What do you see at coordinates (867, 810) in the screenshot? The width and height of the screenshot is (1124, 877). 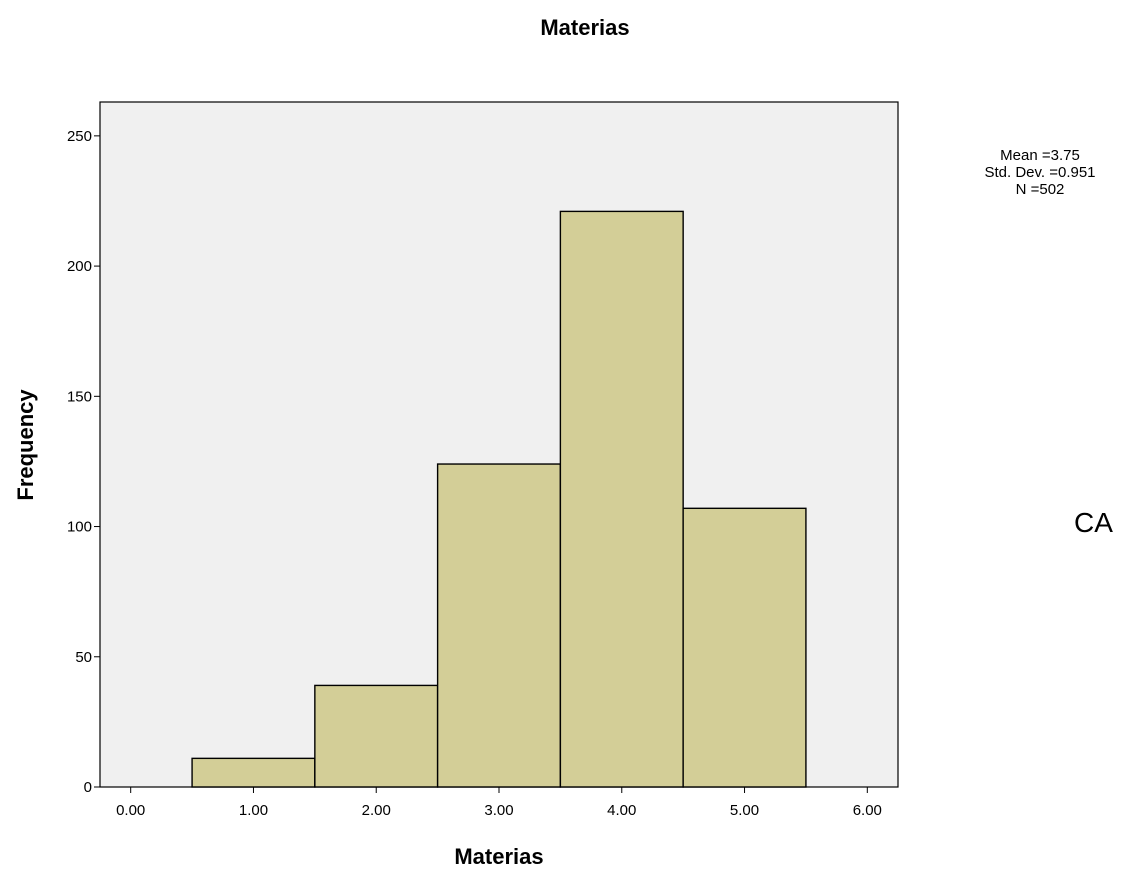 I see `x-tick-label: 6.00` at bounding box center [867, 810].